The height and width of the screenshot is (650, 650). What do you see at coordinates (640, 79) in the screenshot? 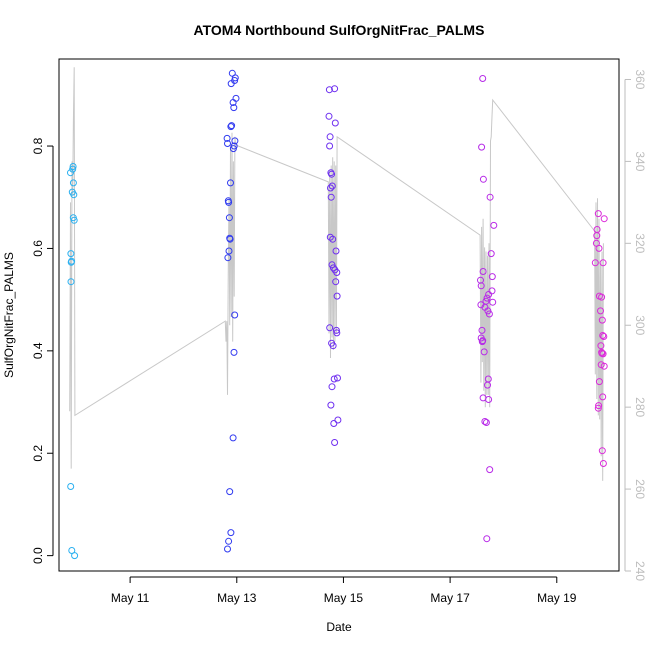
I see `right-tick-label: 360` at bounding box center [640, 79].